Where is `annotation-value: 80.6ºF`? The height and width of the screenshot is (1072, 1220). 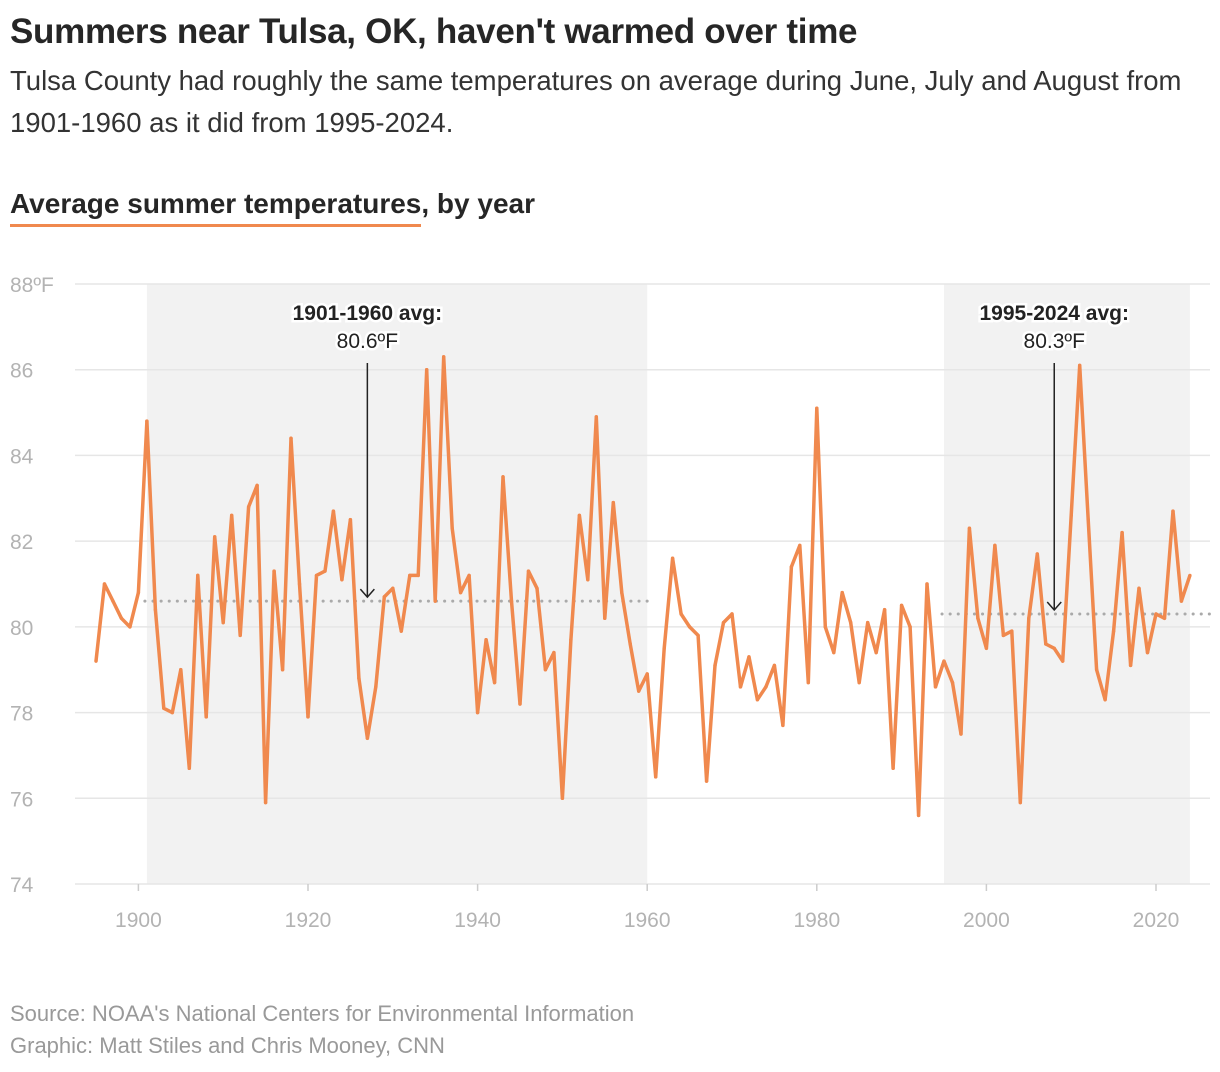
annotation-value: 80.6ºF is located at coordinates (367, 341).